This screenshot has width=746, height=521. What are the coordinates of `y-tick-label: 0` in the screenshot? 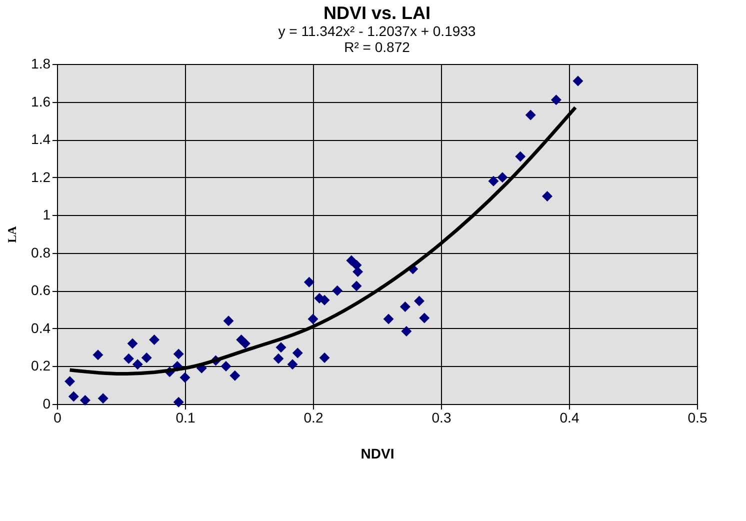 It's located at (46, 404).